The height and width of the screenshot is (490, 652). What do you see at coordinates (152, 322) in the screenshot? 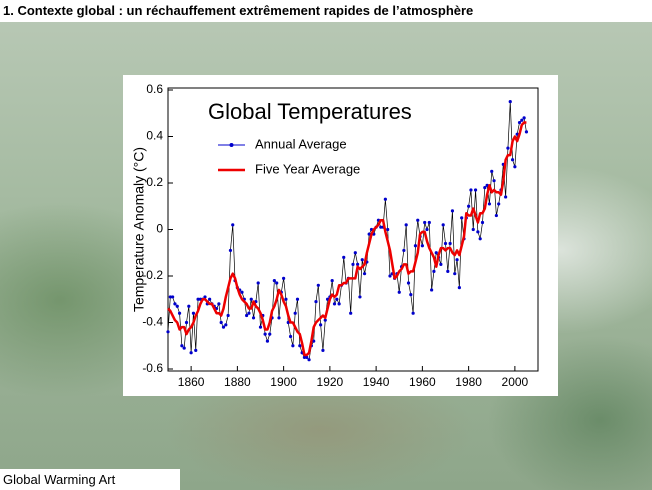
I see `y-tick-label: -0.4` at bounding box center [152, 322].